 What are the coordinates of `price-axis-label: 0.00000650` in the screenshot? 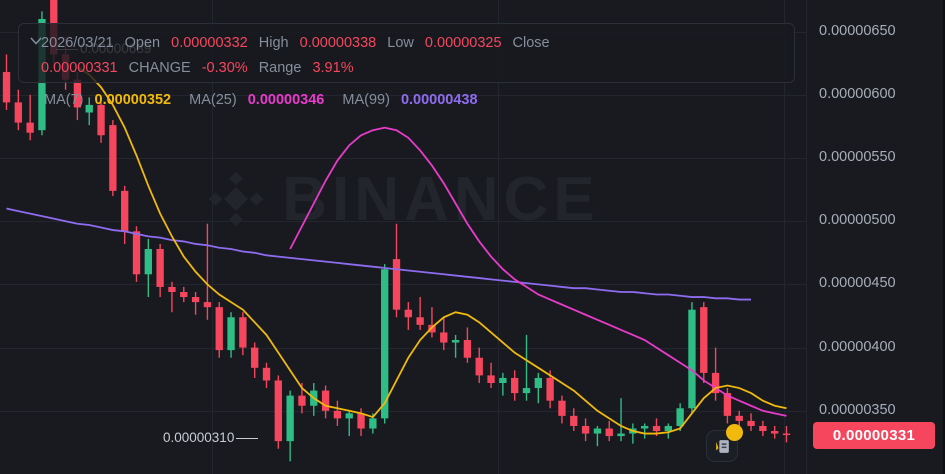 It's located at (857, 30).